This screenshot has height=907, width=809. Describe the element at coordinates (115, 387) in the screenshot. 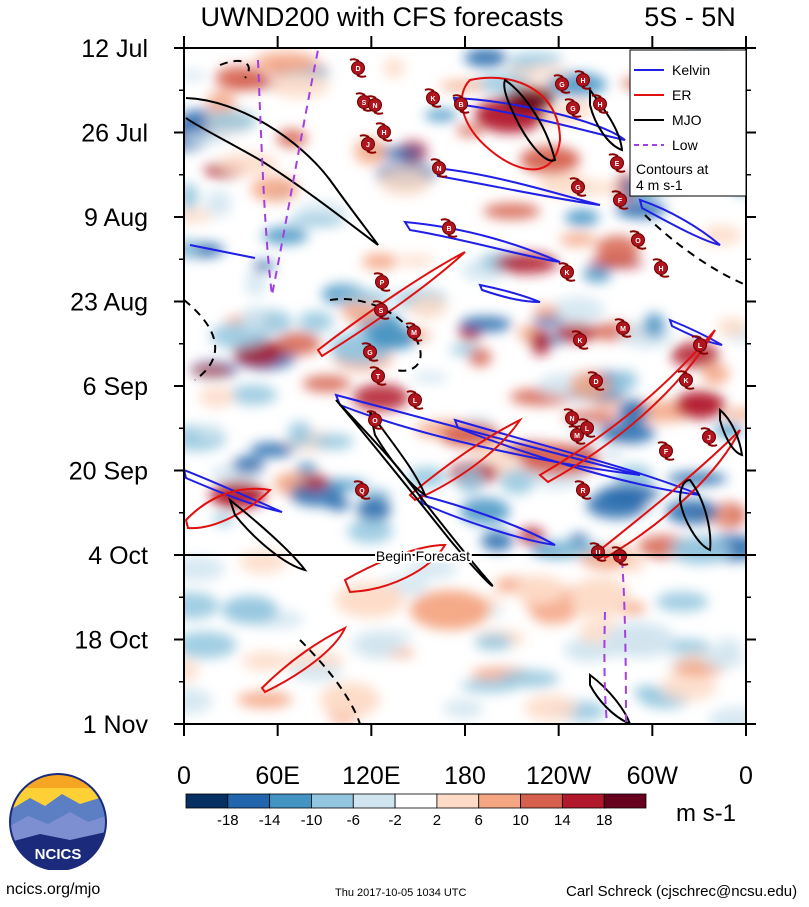

I see `y-tick-label: 6 Sep` at that location.